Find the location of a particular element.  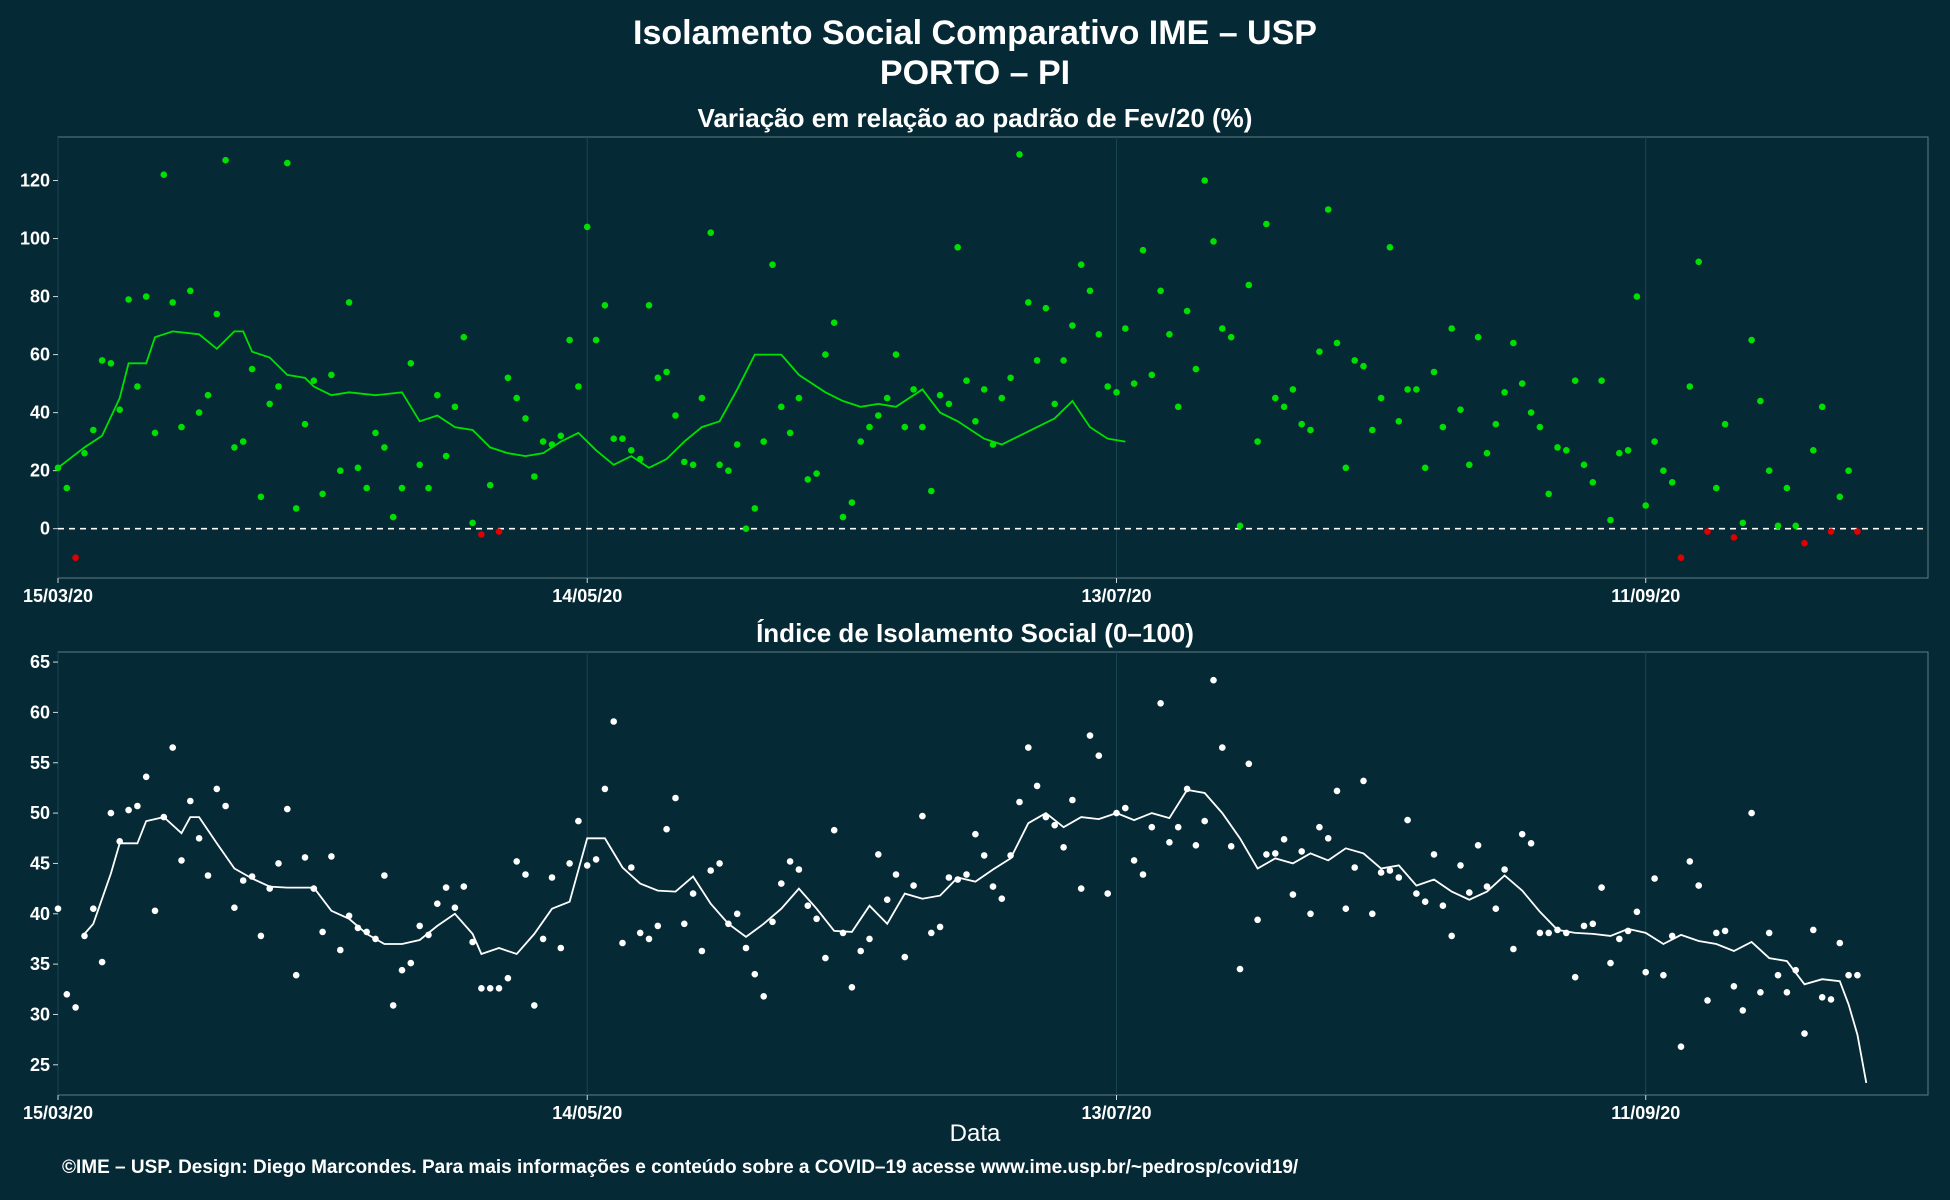

x-tick-label: 11/09/20 is located at coordinates (1645, 596).